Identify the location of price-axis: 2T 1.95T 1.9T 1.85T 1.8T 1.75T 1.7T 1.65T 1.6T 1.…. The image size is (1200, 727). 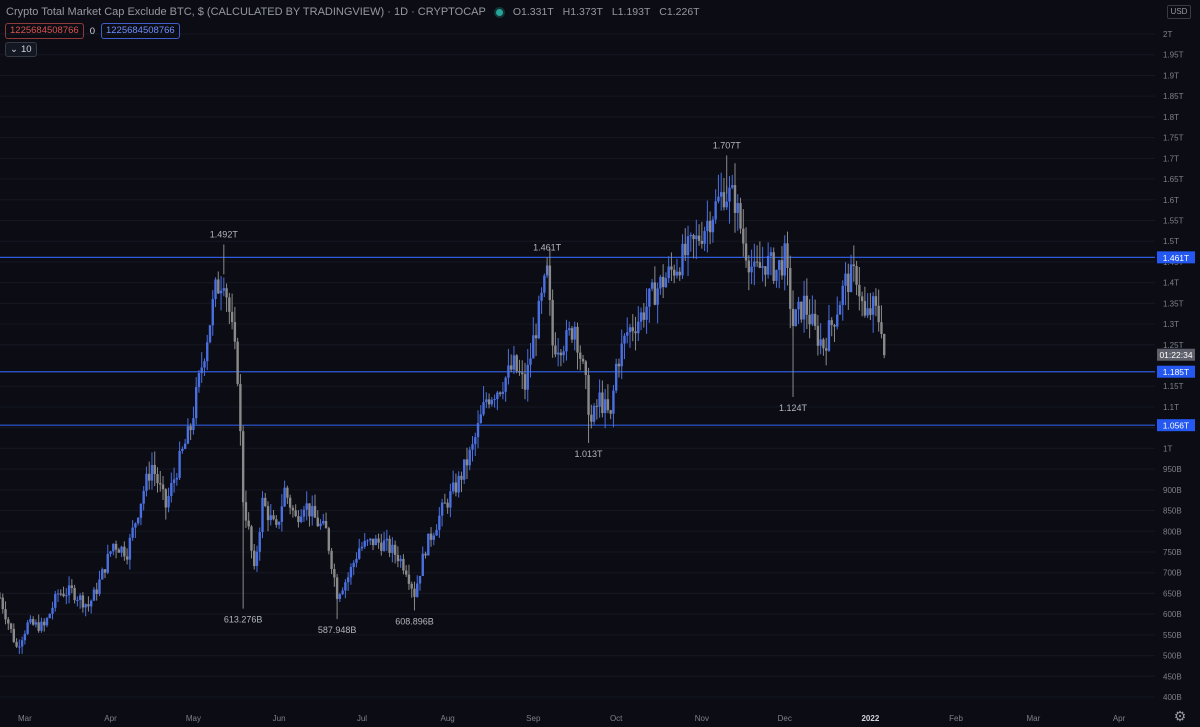
(1177, 363).